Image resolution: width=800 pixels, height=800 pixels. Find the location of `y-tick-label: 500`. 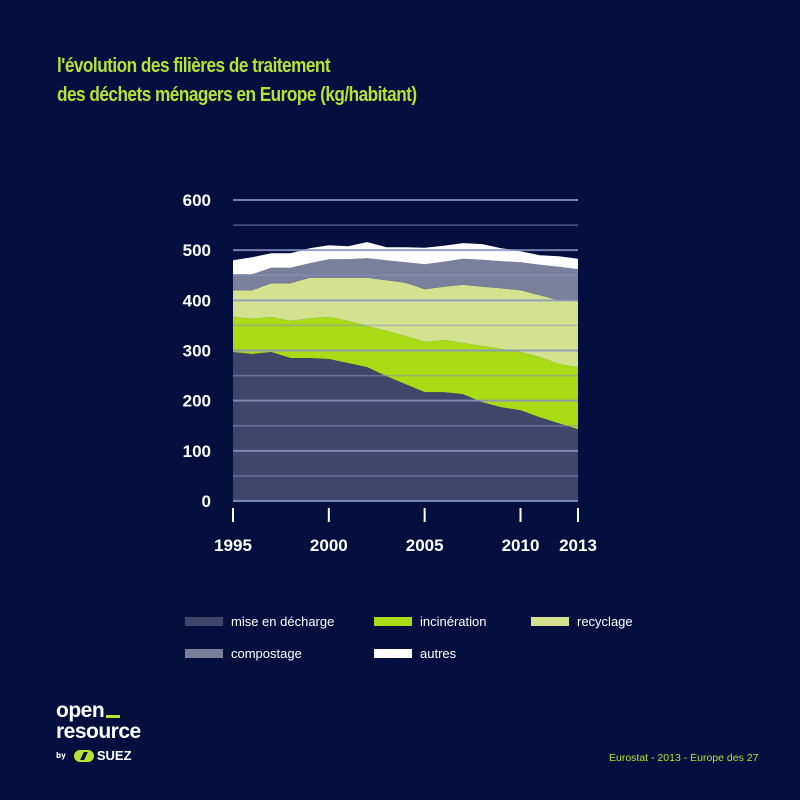

y-tick-label: 500 is located at coordinates (197, 250).